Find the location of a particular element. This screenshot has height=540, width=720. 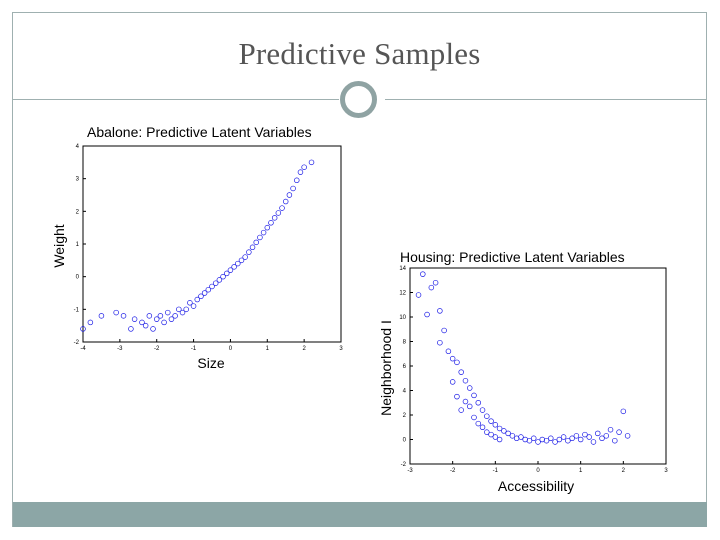

title-rule-right is located at coordinates (546, 99).